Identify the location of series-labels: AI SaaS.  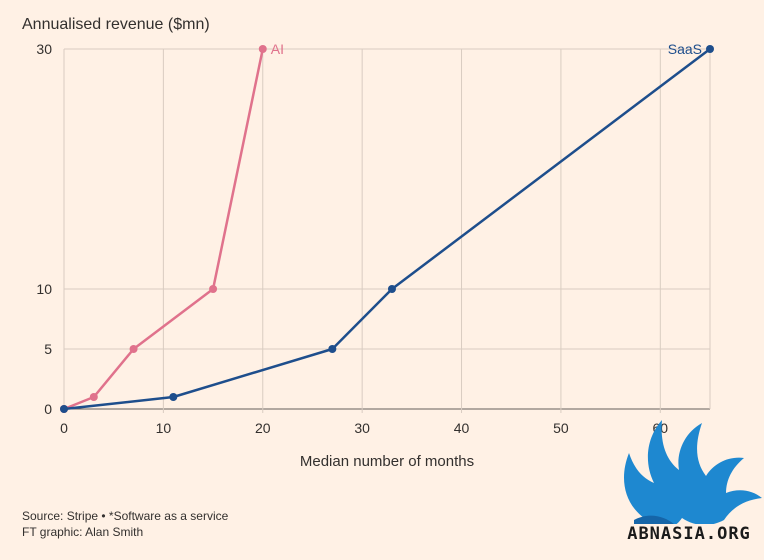
(486, 49).